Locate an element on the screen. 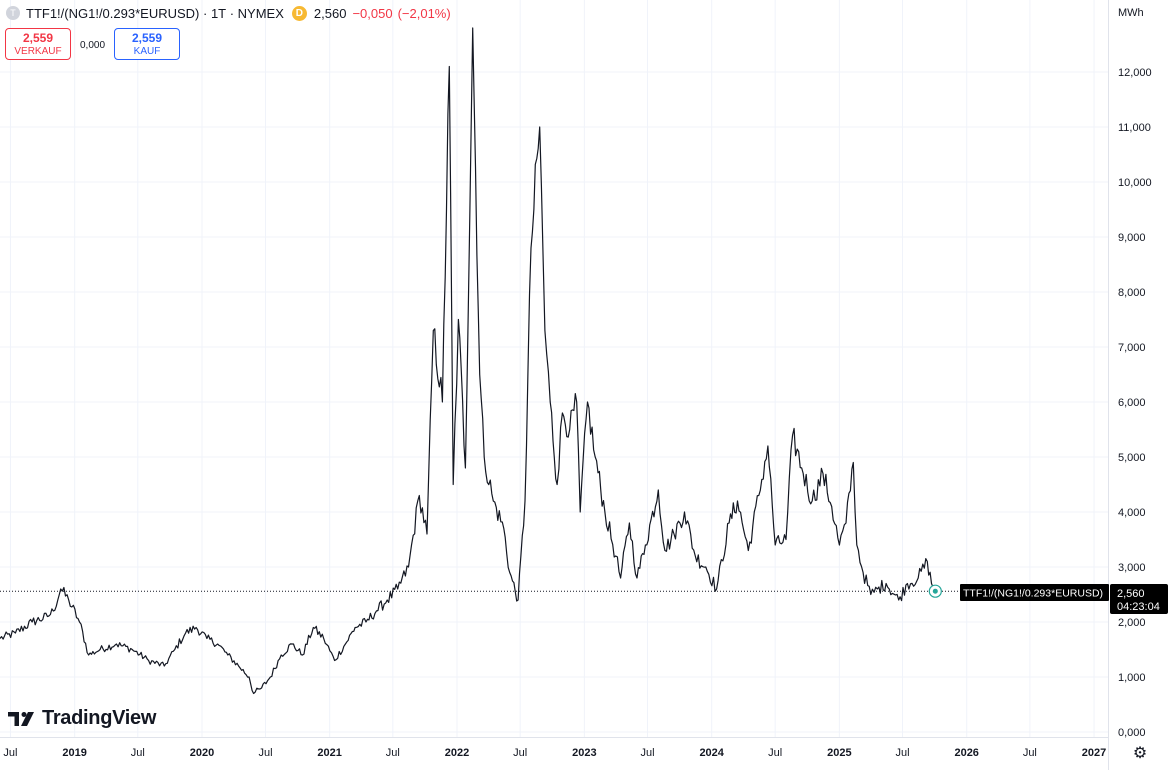 The height and width of the screenshot is (770, 1171). exchange-label: NYMEX is located at coordinates (260, 13).